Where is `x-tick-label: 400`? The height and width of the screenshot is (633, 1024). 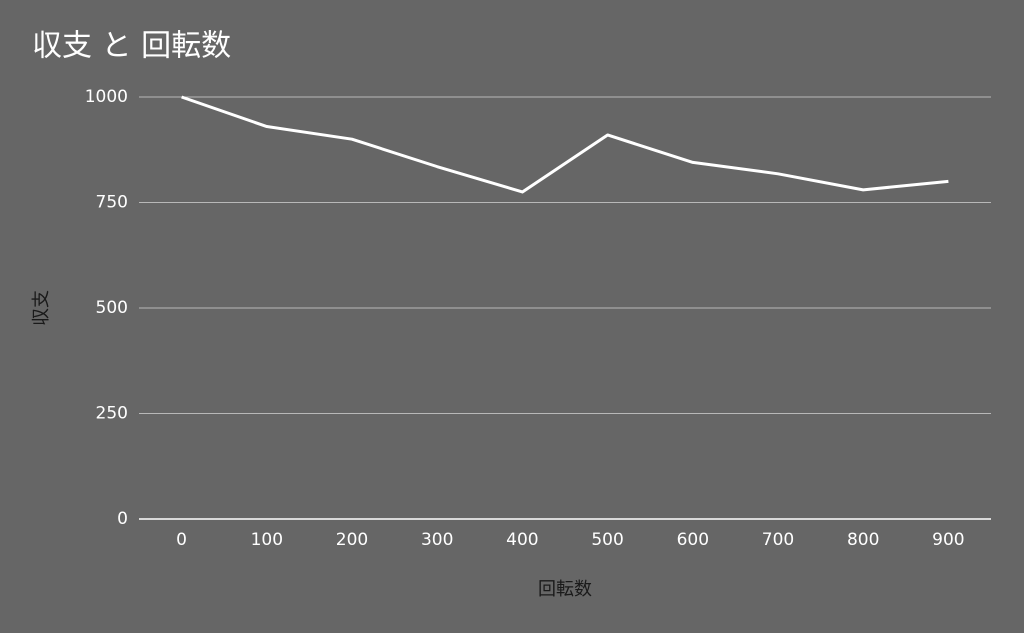
x-tick-label: 400 is located at coordinates (522, 540).